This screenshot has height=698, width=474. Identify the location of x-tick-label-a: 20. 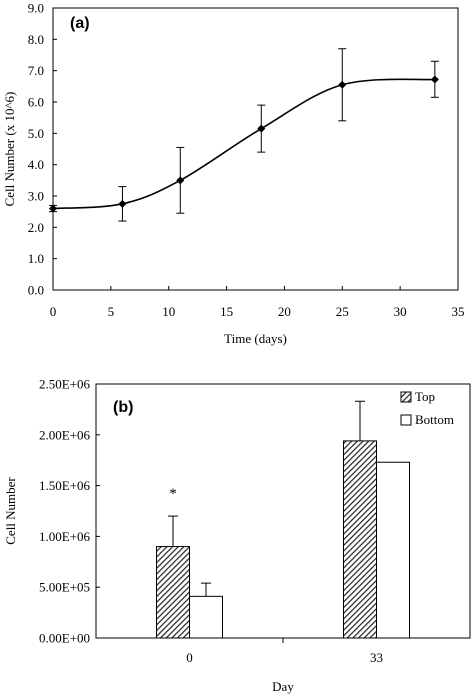
(284, 311).